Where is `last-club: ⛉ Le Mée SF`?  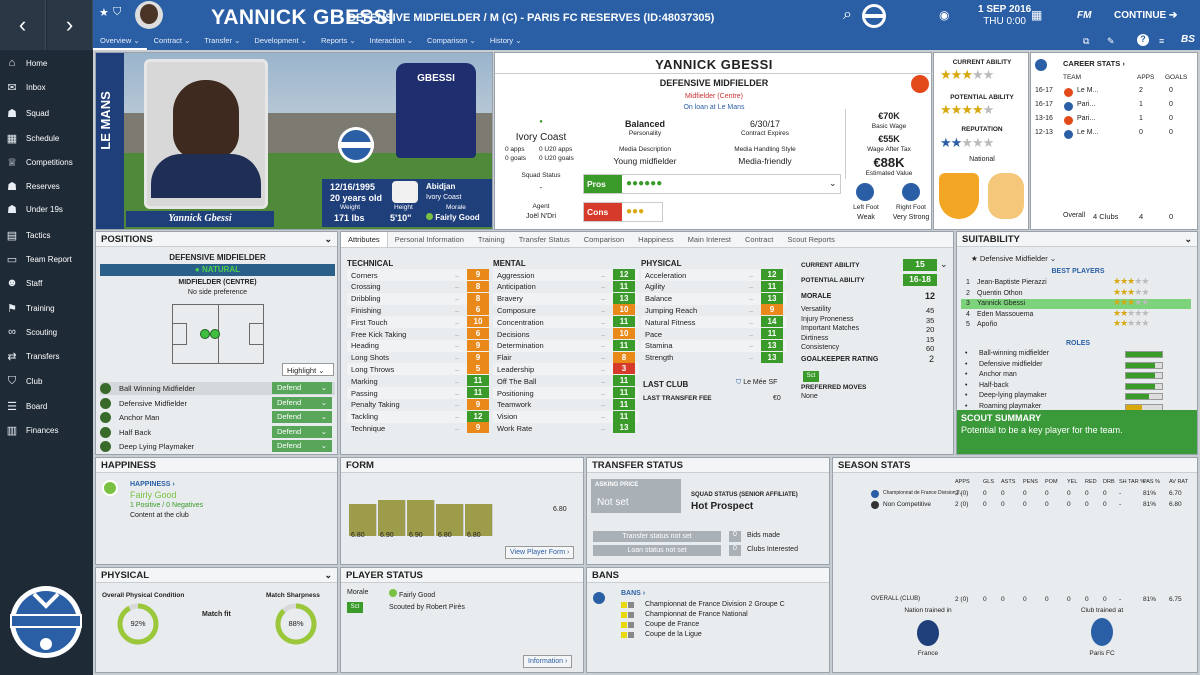 last-club: ⛉ Le Mée SF is located at coordinates (757, 382).